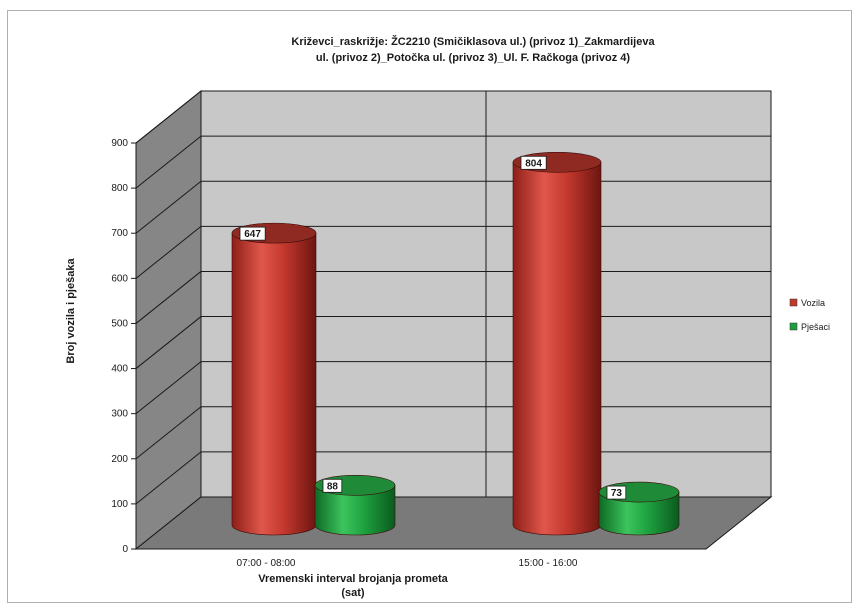 The height and width of the screenshot is (609, 858). Describe the element at coordinates (548, 563) in the screenshot. I see `x-tick-label-2: 15:00 - 16:00` at that location.